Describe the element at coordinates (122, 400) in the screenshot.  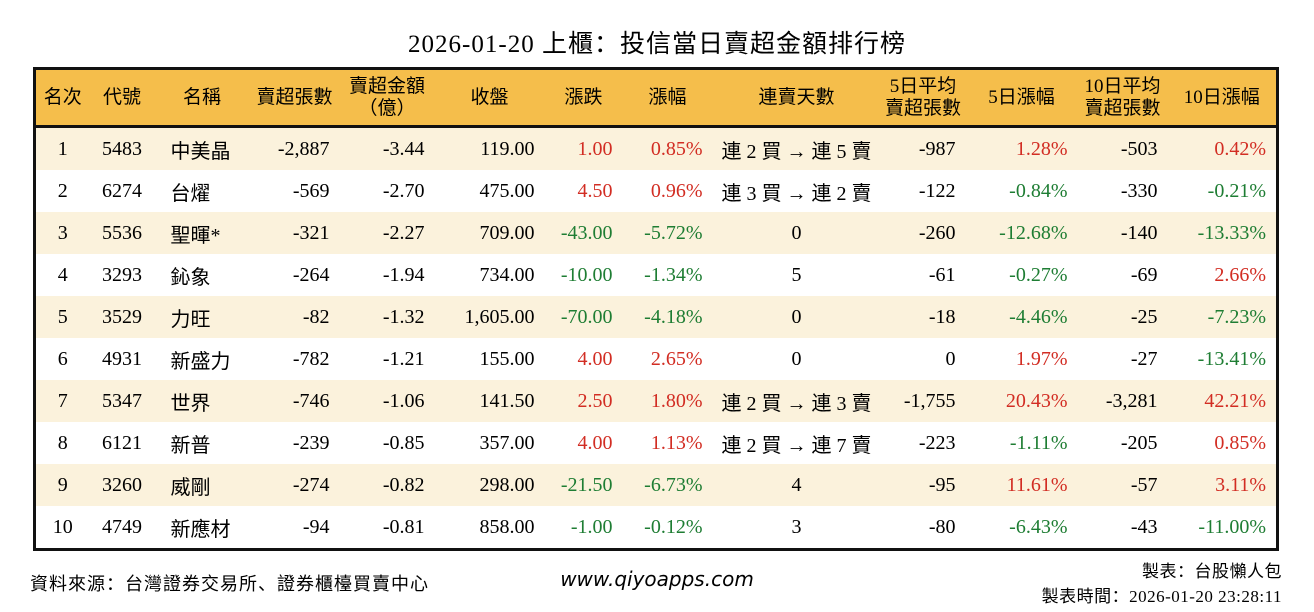
I see `cell-code: 5347` at that location.